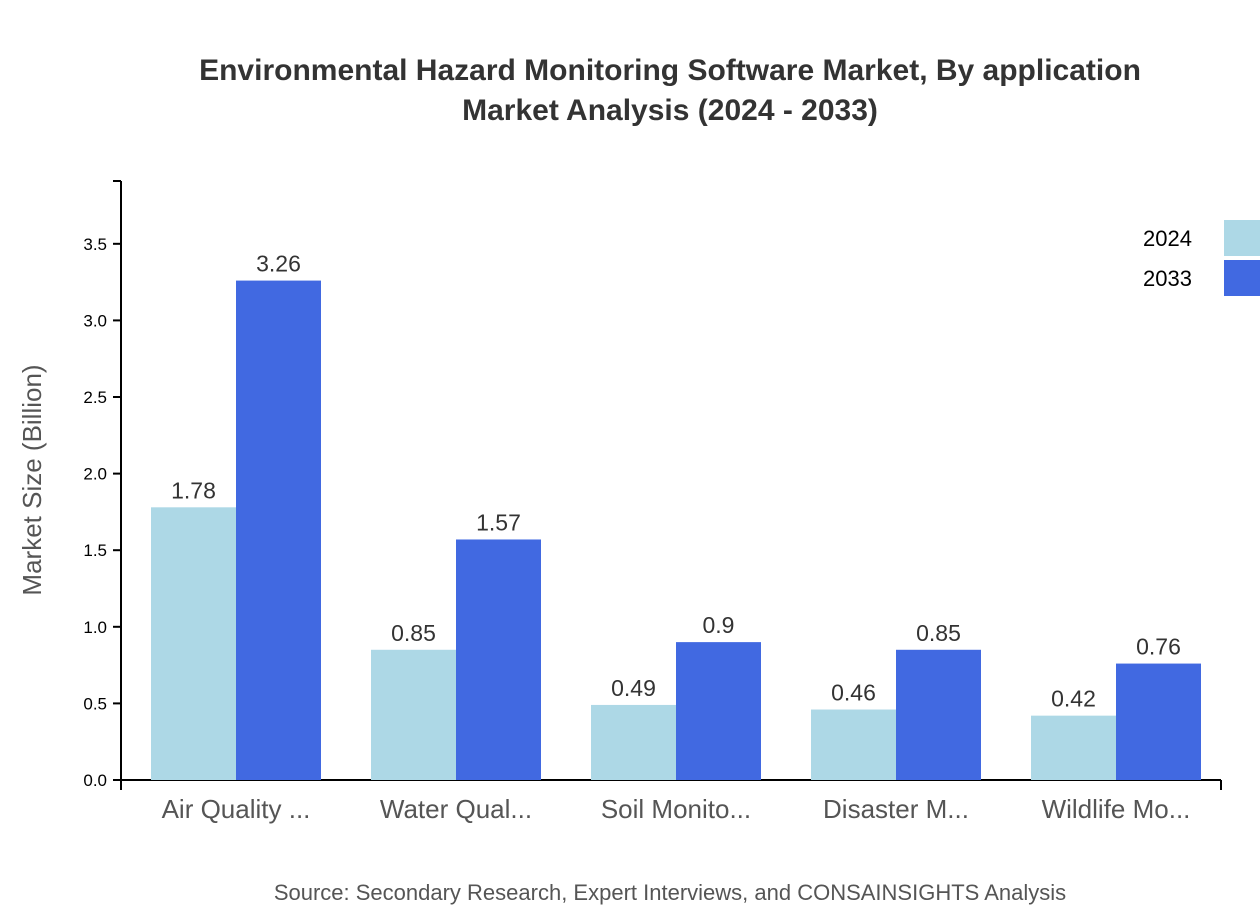  Describe the element at coordinates (1242, 278) in the screenshot. I see `legend-swatch-2033` at that location.